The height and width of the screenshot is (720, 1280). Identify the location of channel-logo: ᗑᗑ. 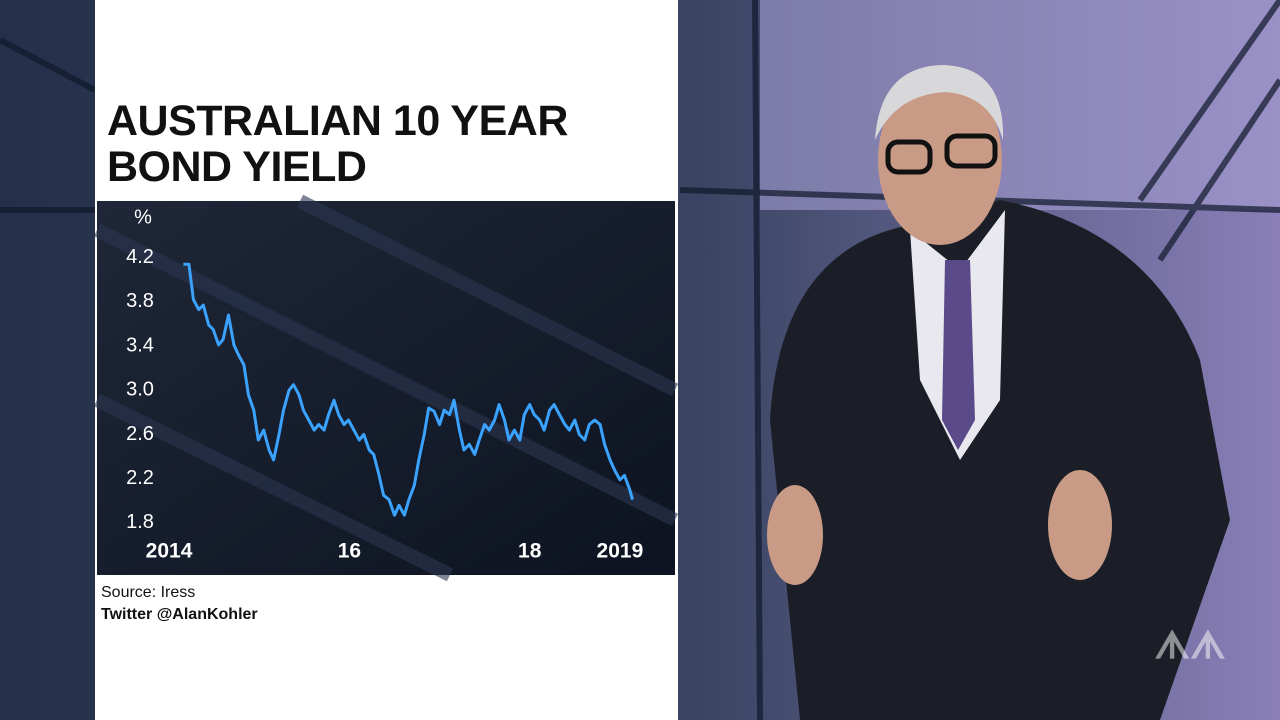
(1190, 646).